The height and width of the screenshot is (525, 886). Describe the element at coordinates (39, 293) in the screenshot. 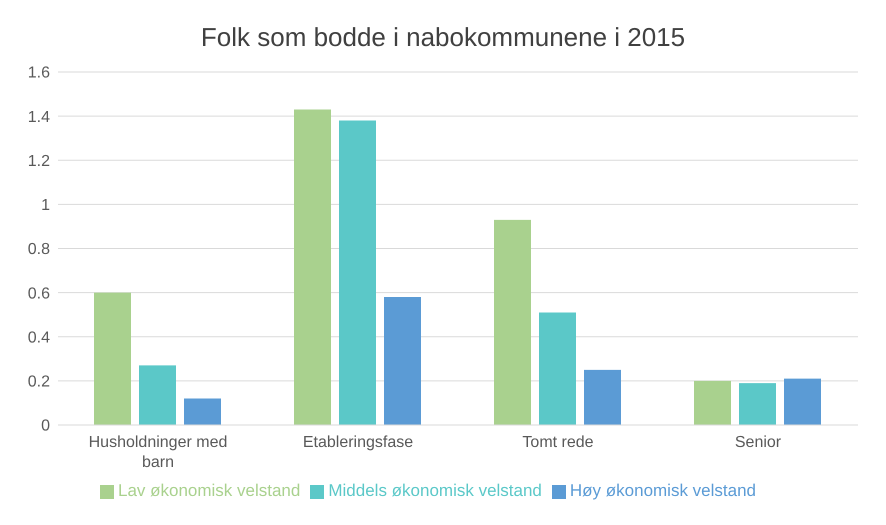

I see `y-tick-label: 0.6` at that location.